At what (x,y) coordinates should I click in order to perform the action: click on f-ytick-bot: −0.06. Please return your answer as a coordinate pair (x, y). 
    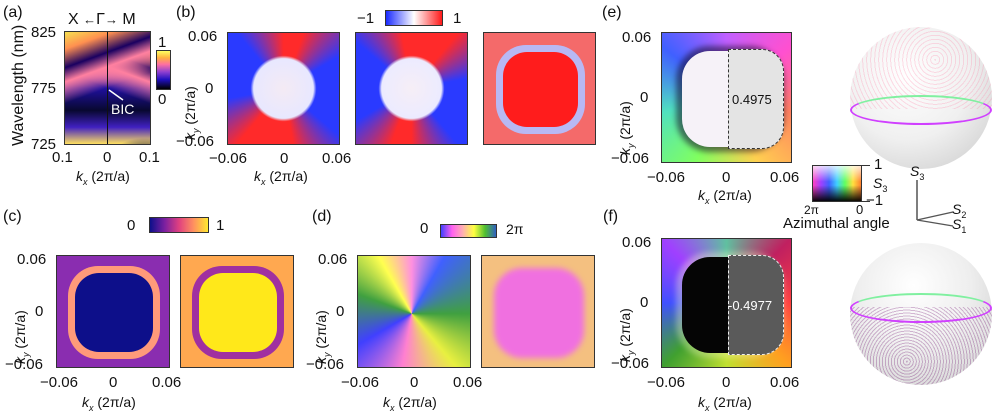
    Looking at the image, I should click on (630, 363).